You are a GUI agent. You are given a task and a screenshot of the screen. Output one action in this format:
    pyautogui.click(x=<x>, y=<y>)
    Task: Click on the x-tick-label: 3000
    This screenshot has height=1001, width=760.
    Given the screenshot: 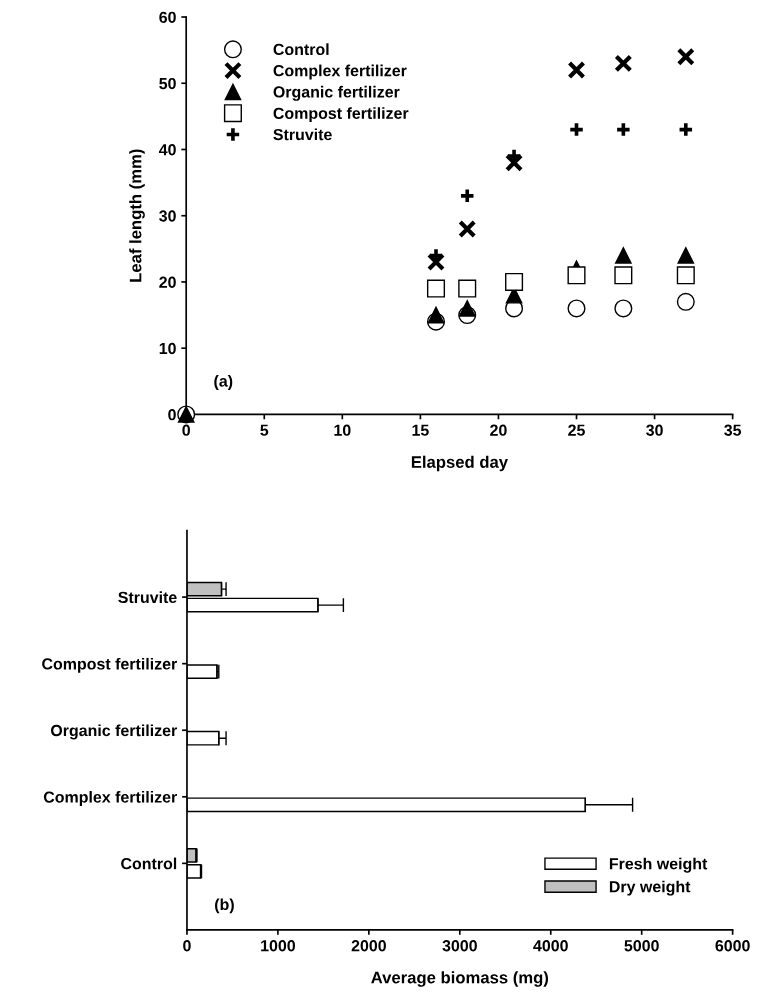 What is the action you would take?
    pyautogui.click(x=459, y=946)
    